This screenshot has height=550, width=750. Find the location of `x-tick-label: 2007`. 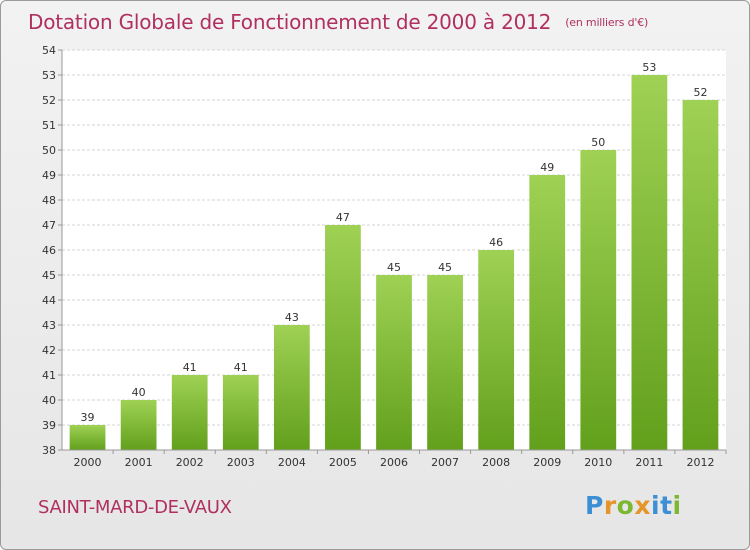

x-tick-label: 2007 is located at coordinates (445, 462).